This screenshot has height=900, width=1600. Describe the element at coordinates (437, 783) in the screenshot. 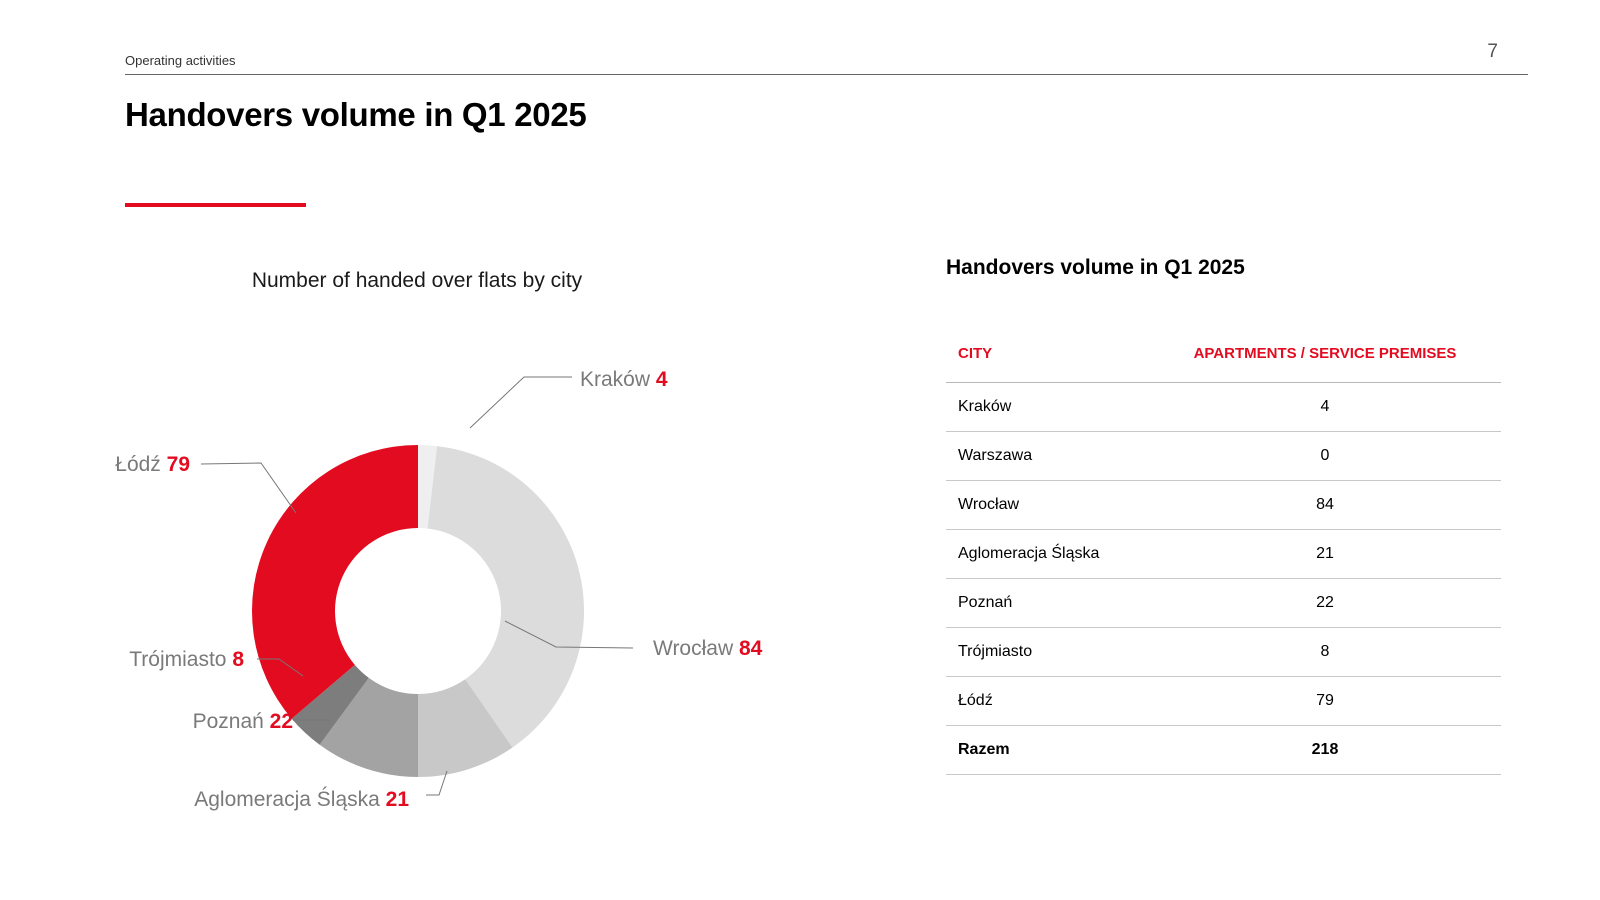

I see `leader-line-aglomeracja-slaska` at that location.